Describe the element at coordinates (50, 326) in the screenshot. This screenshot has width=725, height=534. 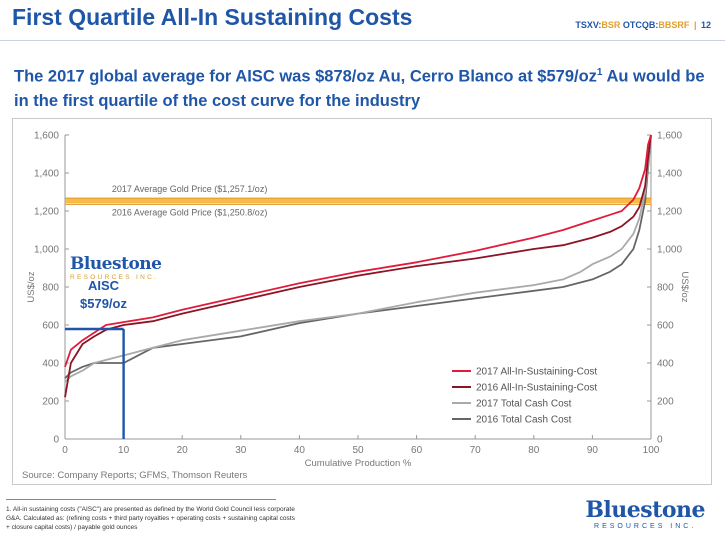
I see `y-tick-label-left: 600` at that location.